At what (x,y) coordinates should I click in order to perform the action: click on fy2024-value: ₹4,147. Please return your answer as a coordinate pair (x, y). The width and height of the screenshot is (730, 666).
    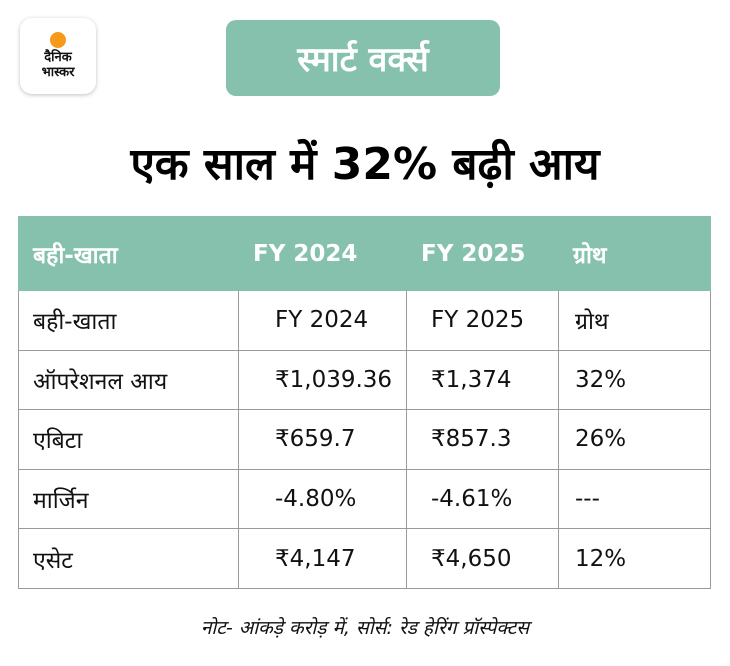
    Looking at the image, I should click on (322, 558).